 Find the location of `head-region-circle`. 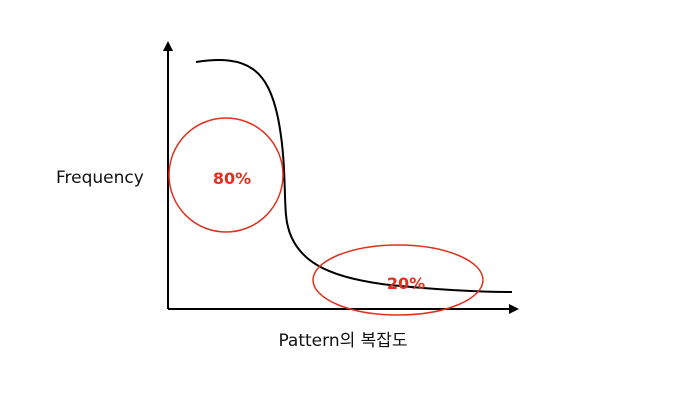

head-region-circle is located at coordinates (226, 175).